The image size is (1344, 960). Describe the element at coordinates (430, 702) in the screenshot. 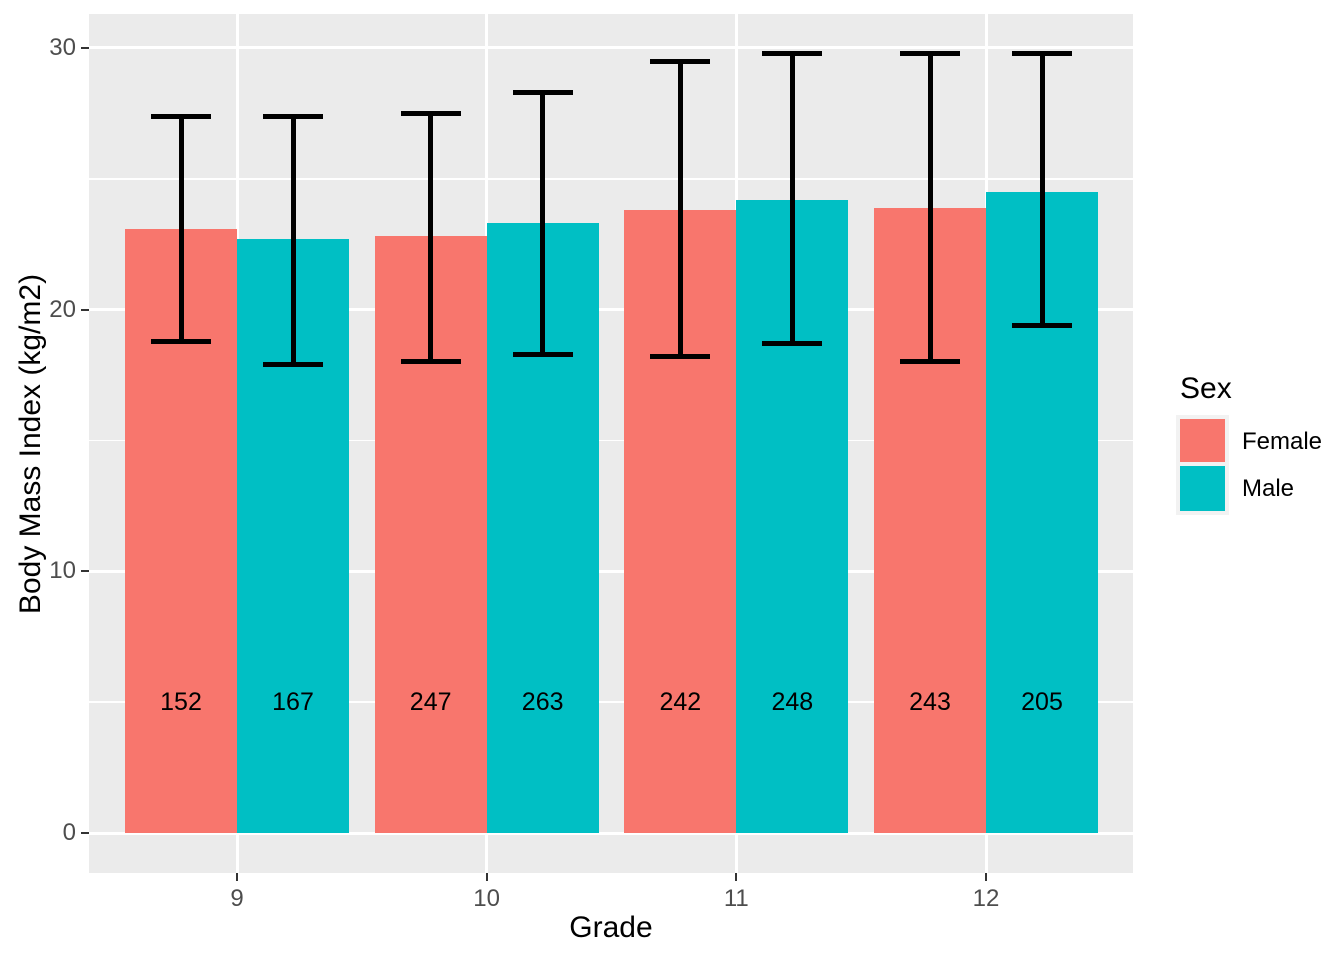

I see `bar-count-label: 247` at that location.